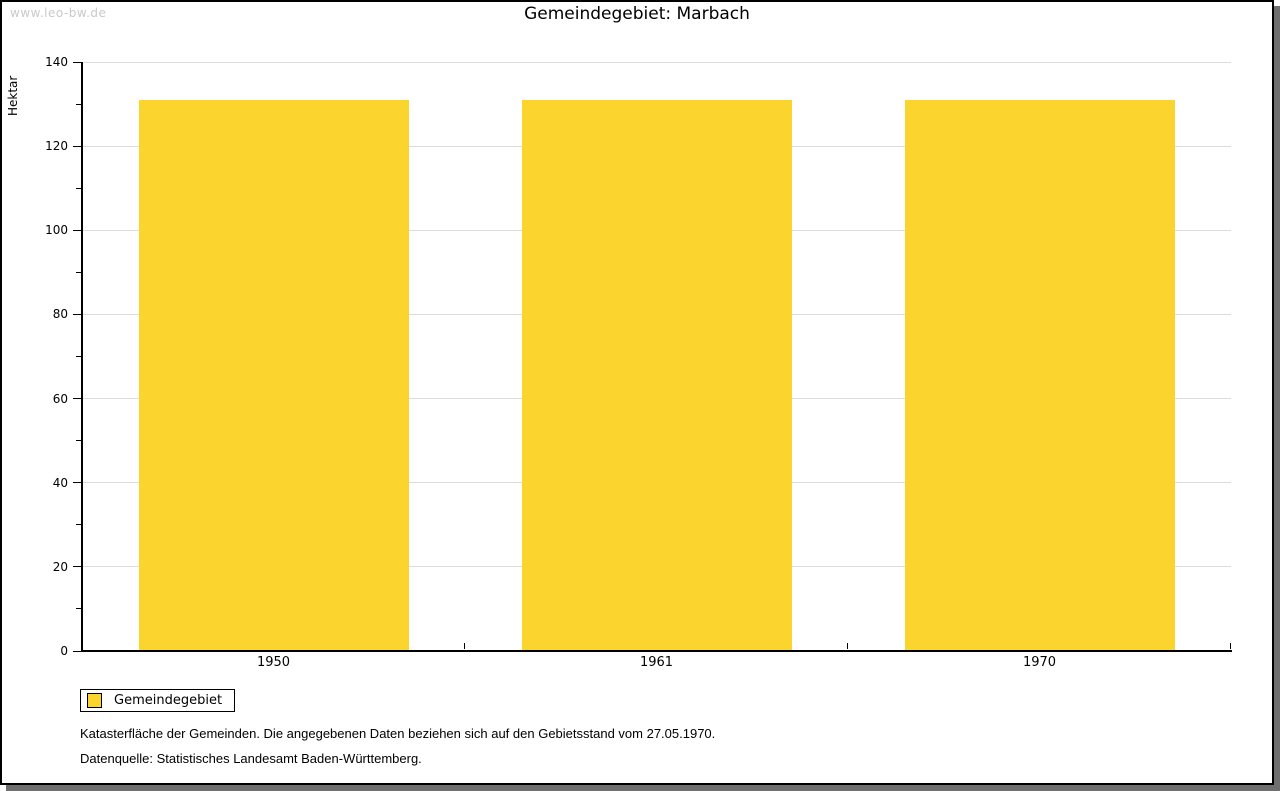 This screenshot has width=1280, height=791. I want to click on y-axis-title: Hektar, so click(13, 95).